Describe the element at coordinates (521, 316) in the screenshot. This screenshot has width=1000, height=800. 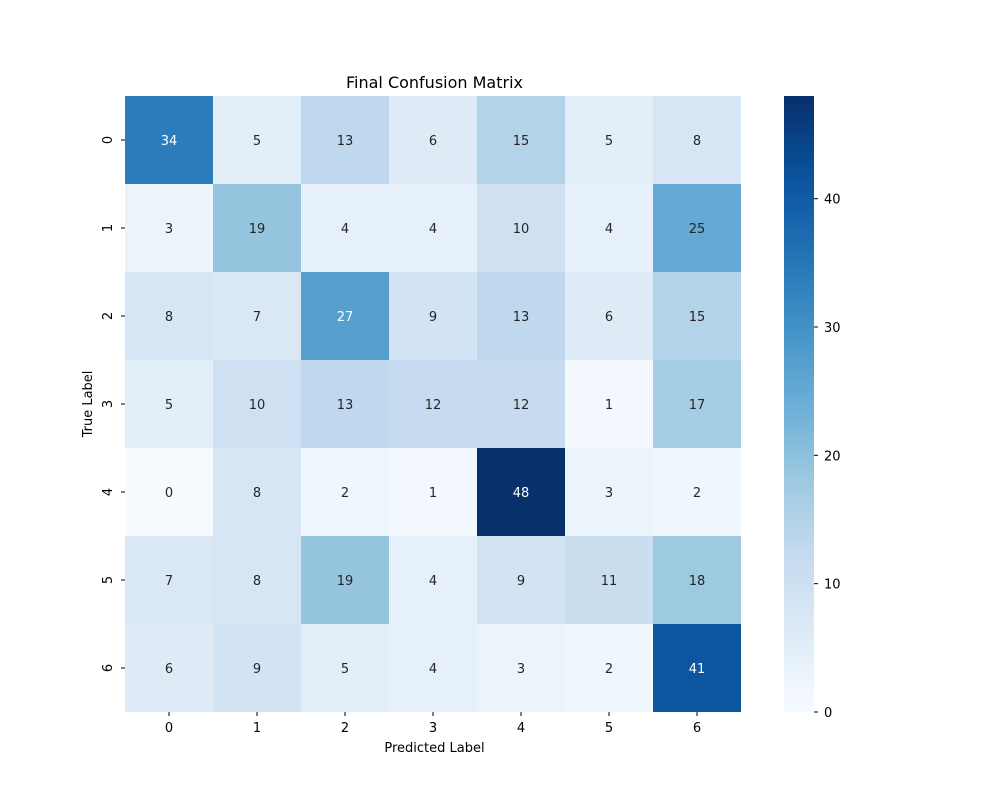
I see `heatmap-cell-r2-c4` at that location.